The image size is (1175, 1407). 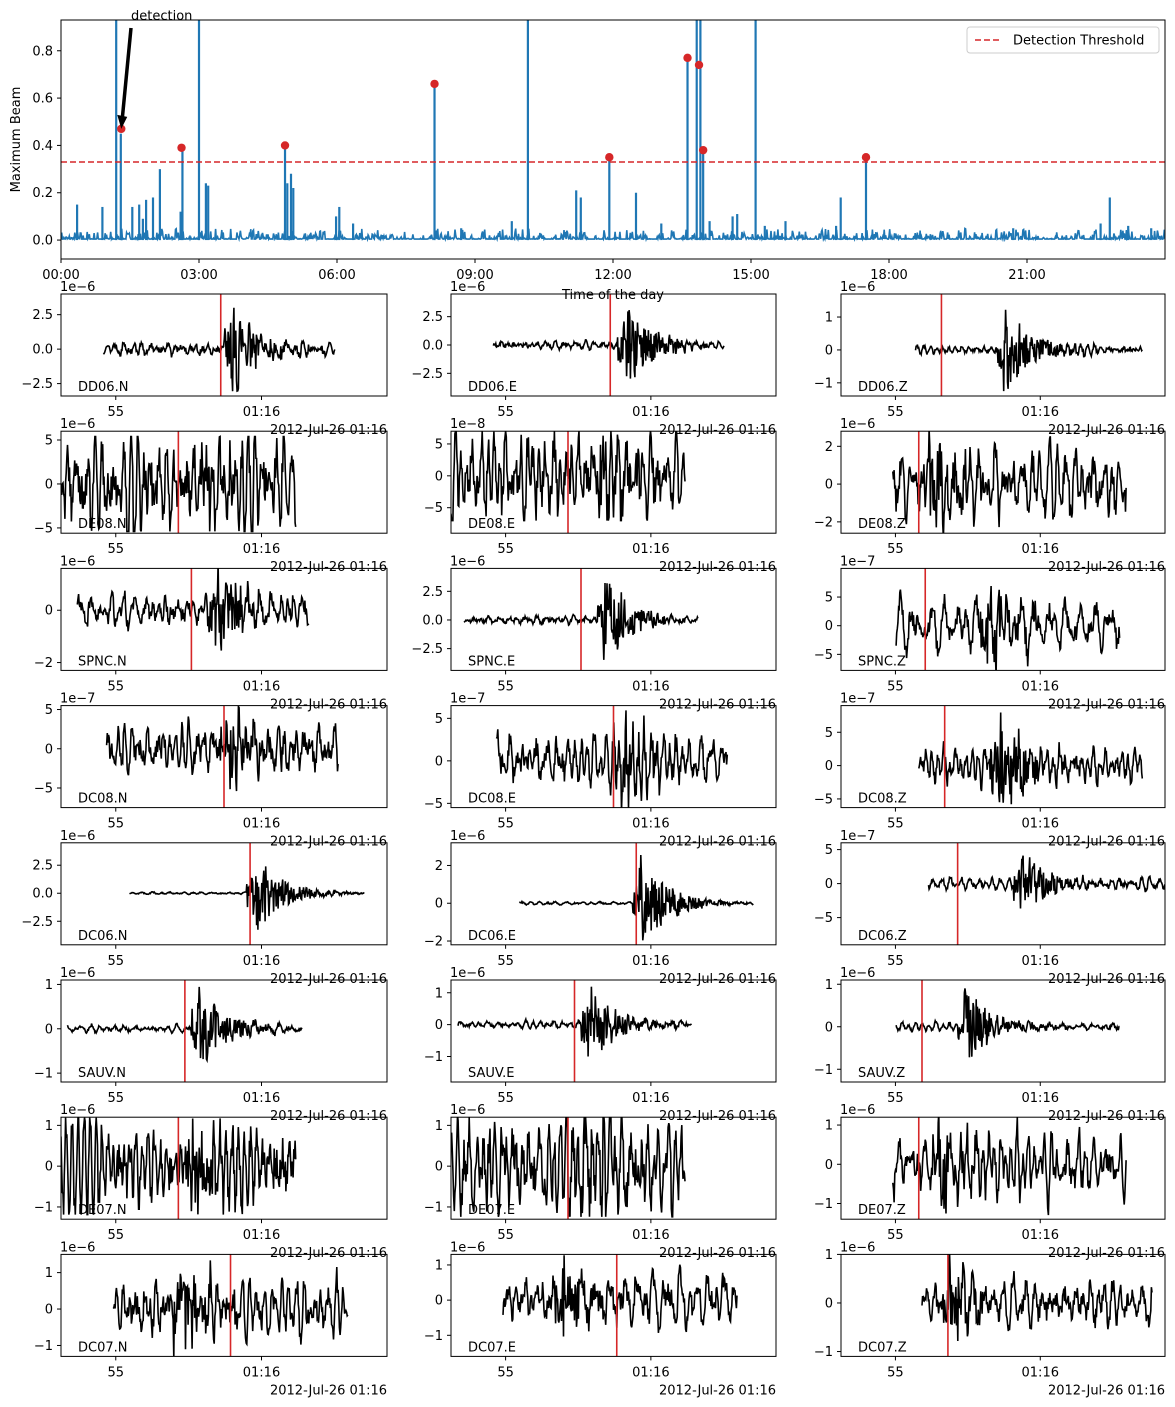 I want to click on waveform-panel: −2 0 1e−6 SPNC.N 55 01:16 2012-Jul-26 01:16, so click(x=211, y=633).